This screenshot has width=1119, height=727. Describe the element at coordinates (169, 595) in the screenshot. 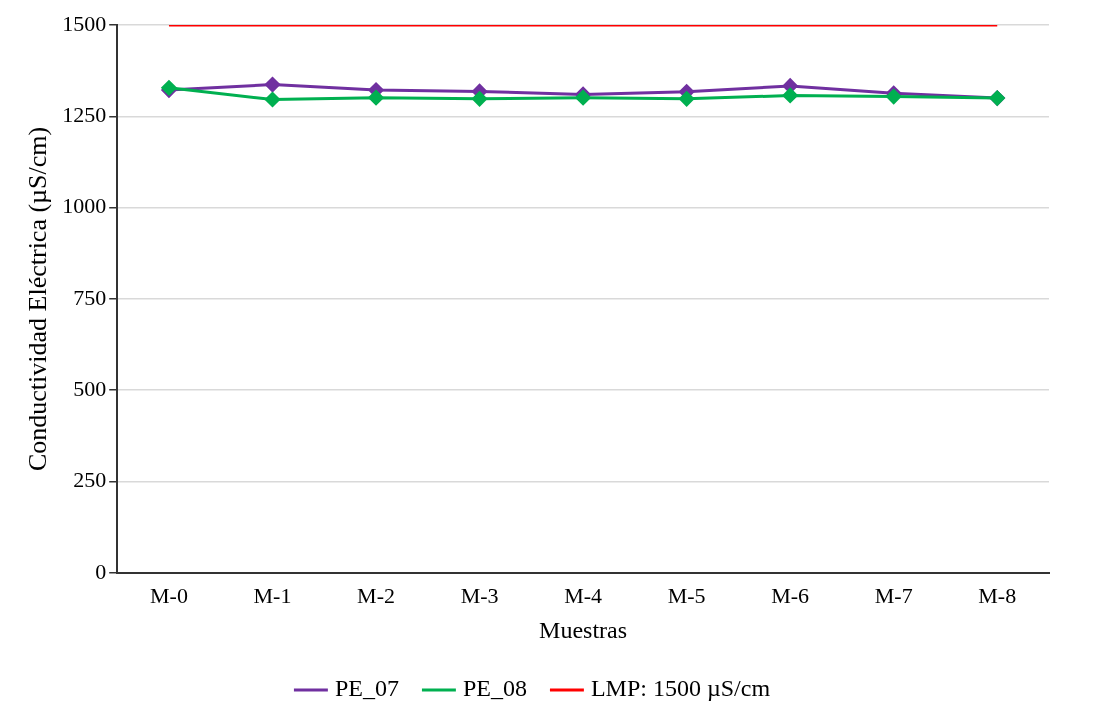

I see `x-tick-label: M-0` at that location.